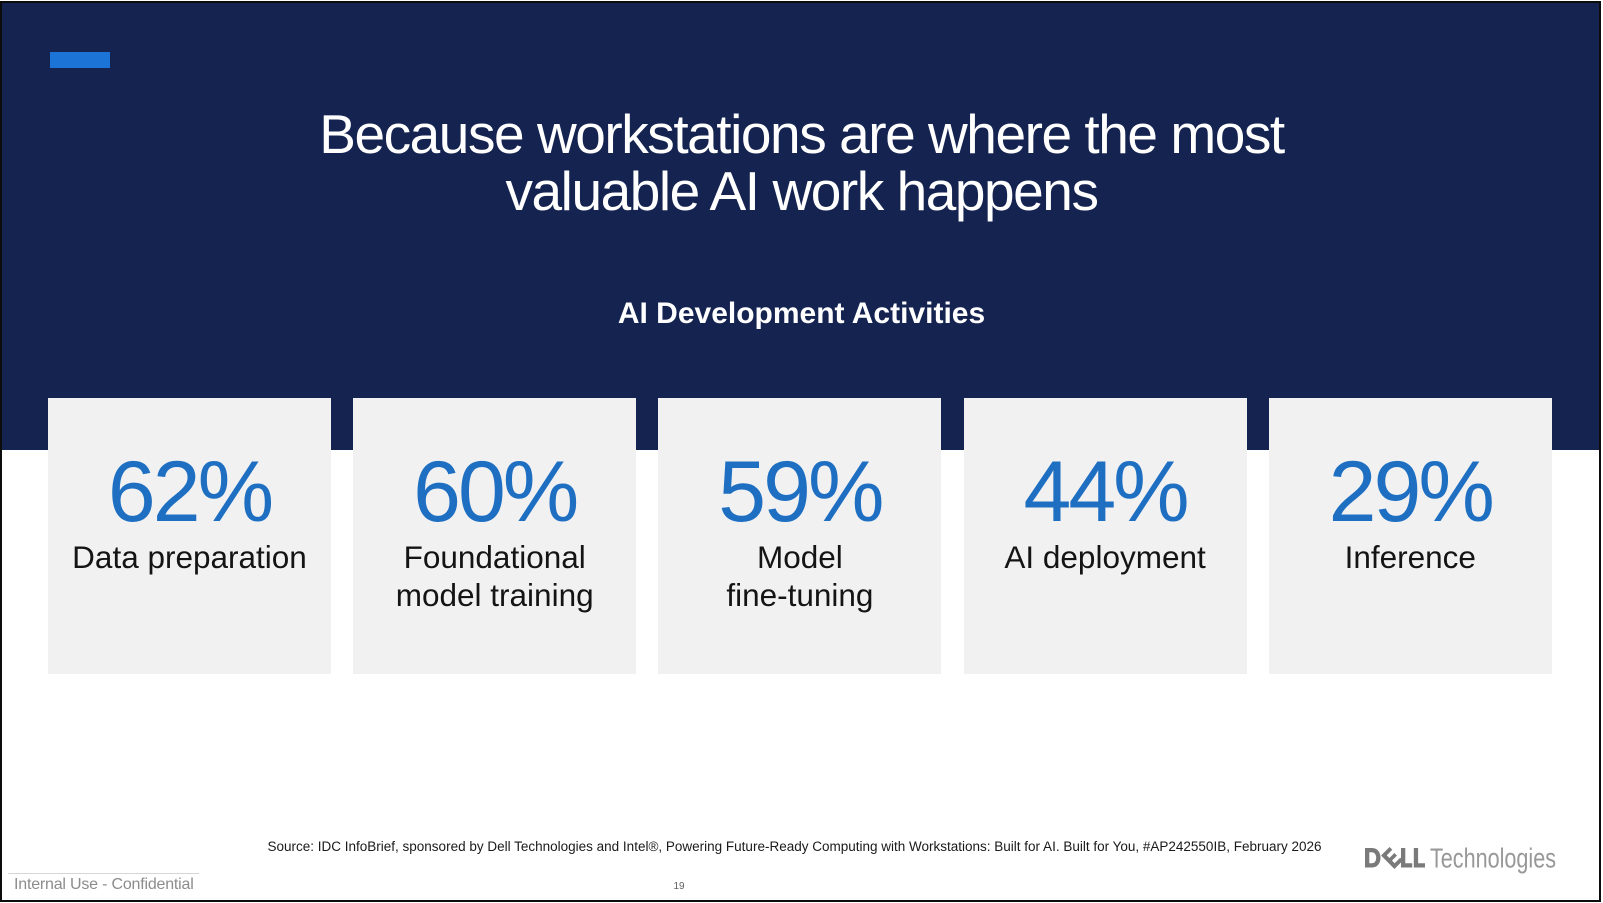 Image resolution: width=1603 pixels, height=903 pixels. What do you see at coordinates (1493, 858) in the screenshot?
I see `svg-text: Technologies` at bounding box center [1493, 858].